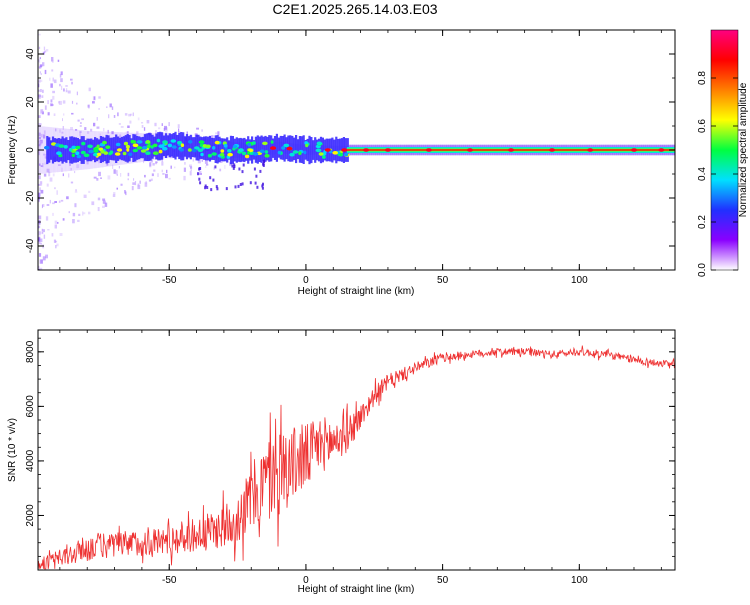 The height and width of the screenshot is (605, 750). Describe the element at coordinates (724, 150) in the screenshot. I see `colorbar-gradient` at that location.